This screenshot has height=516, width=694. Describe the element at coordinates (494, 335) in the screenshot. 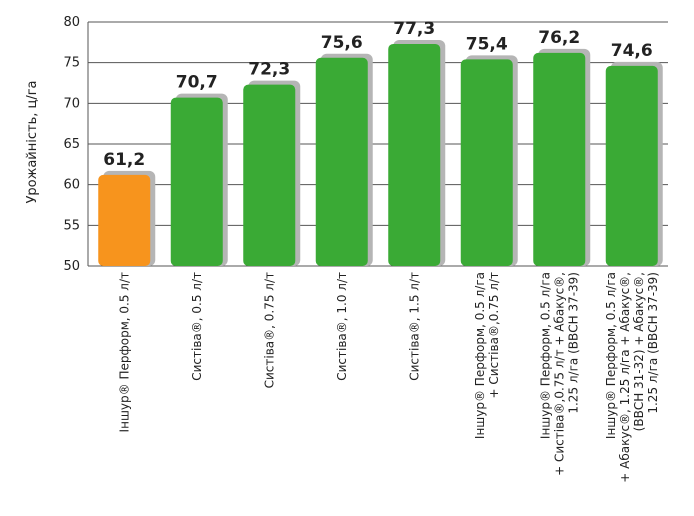

I see `category-label-line: + Систіва®,0.75 л/т` at that location.